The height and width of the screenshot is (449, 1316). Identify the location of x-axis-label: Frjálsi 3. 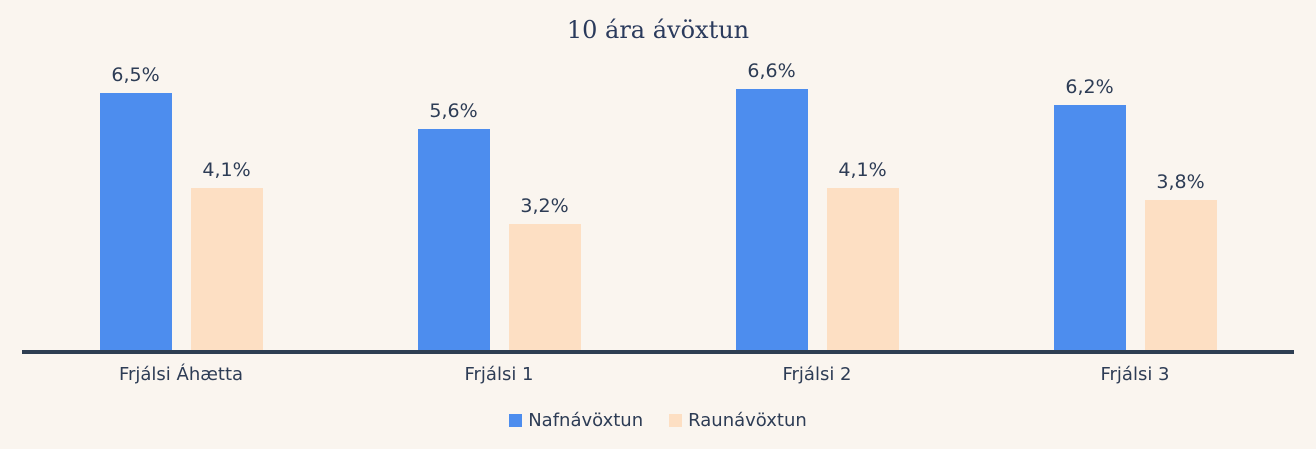
(1135, 374).